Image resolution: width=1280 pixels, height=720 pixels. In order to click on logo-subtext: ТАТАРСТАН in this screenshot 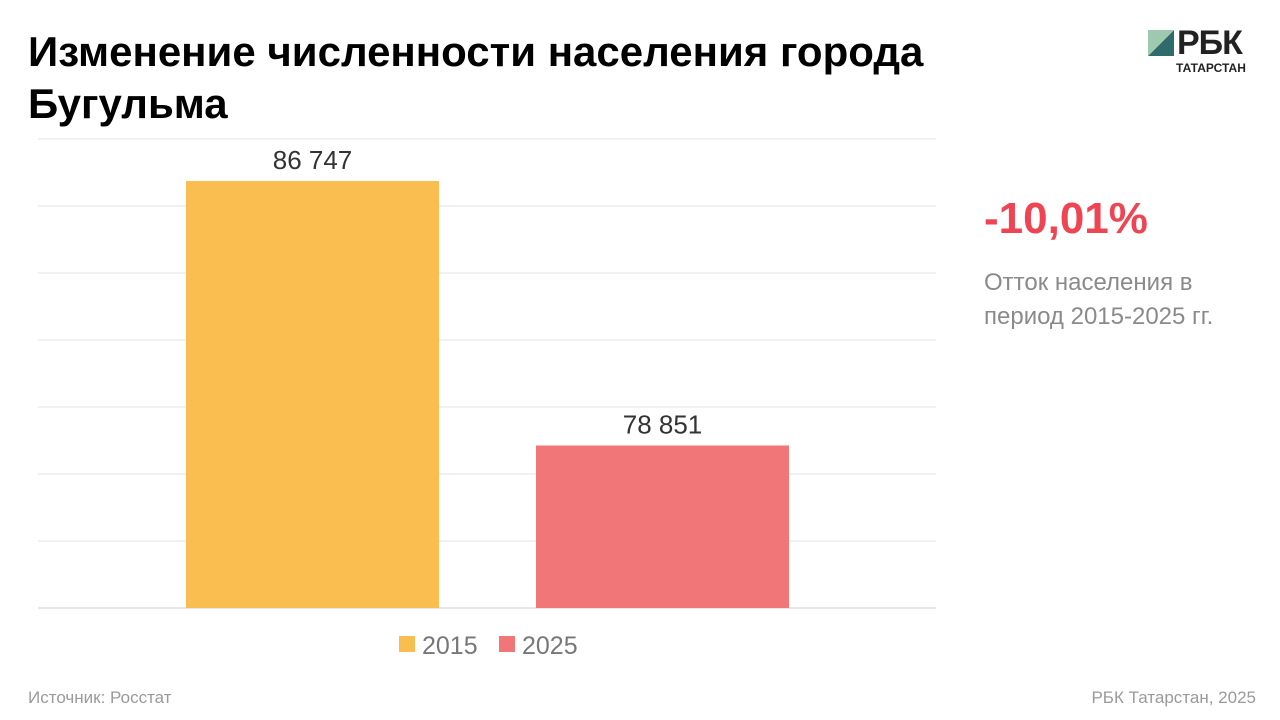, I will do `click(1211, 68)`.